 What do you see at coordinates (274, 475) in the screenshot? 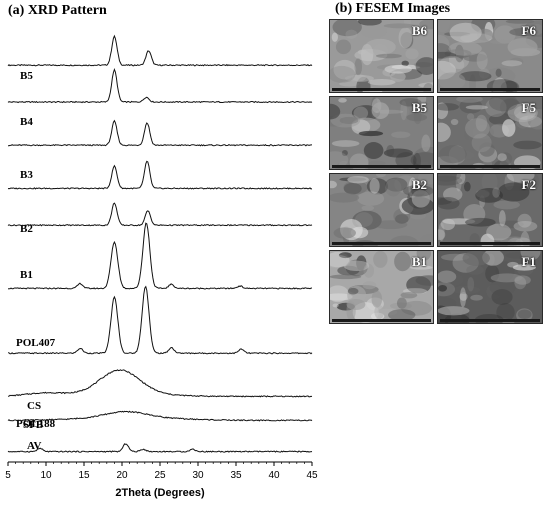
I see `x-tick-label: 40` at bounding box center [274, 475].